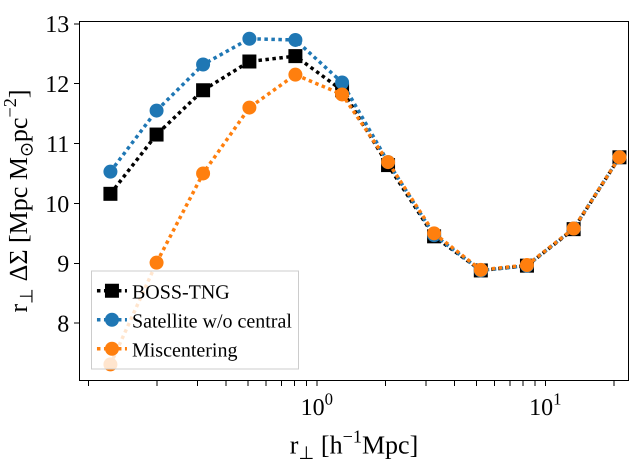 Image resolution: width=643 pixels, height=466 pixels. What do you see at coordinates (181, 293) in the screenshot?
I see `legend-label: BOSS-TNG` at bounding box center [181, 293].